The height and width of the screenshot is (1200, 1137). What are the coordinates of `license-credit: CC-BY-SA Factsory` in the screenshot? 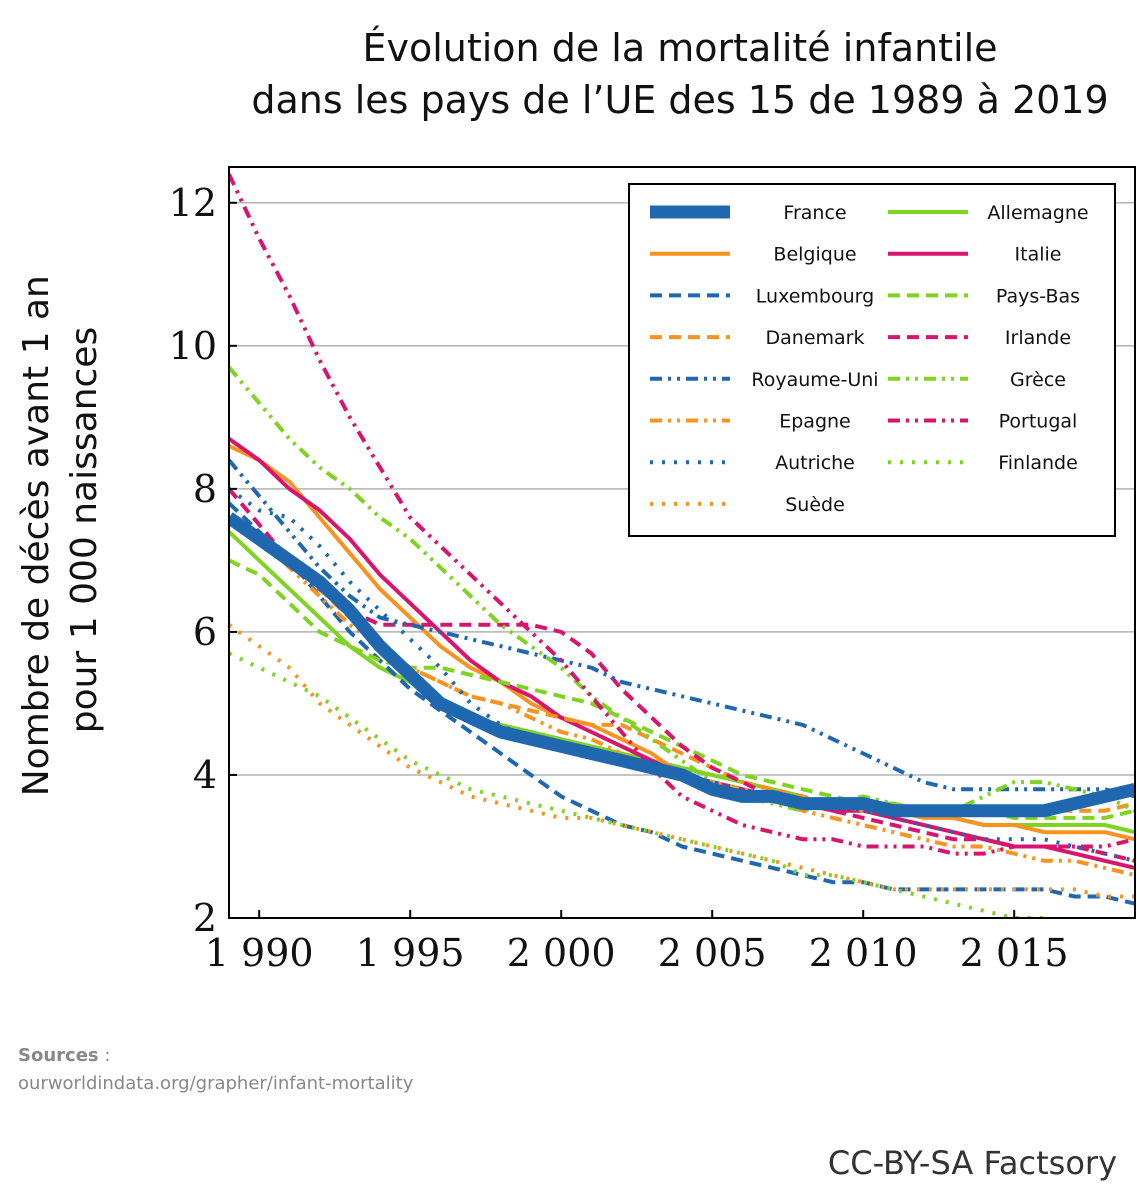 It's located at (972, 1163).